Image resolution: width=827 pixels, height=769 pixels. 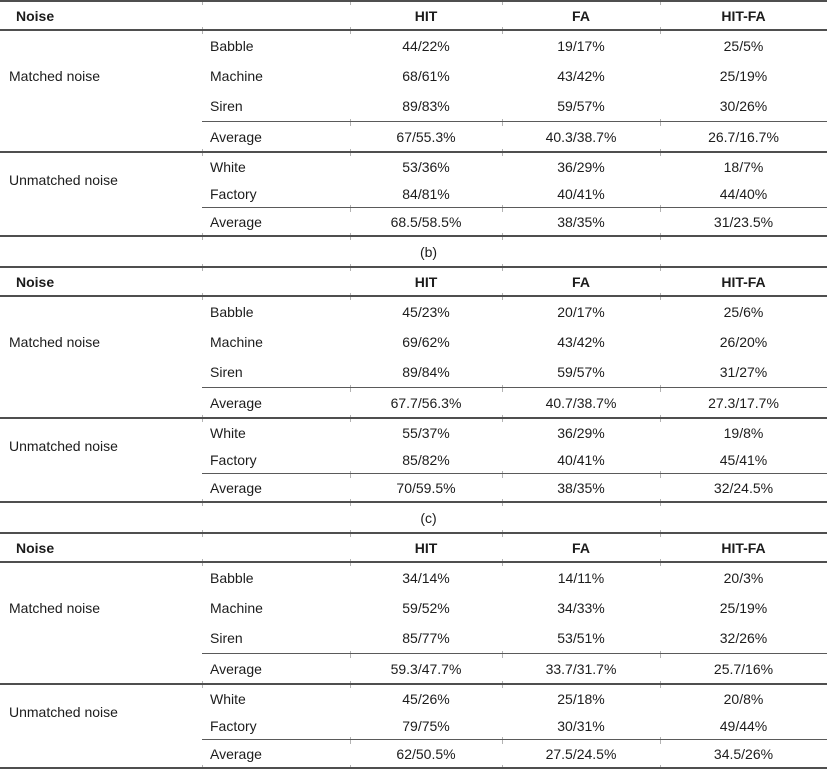 What do you see at coordinates (743, 487) in the screenshot?
I see `average-hitfa-cell: 32/24.5%` at bounding box center [743, 487].